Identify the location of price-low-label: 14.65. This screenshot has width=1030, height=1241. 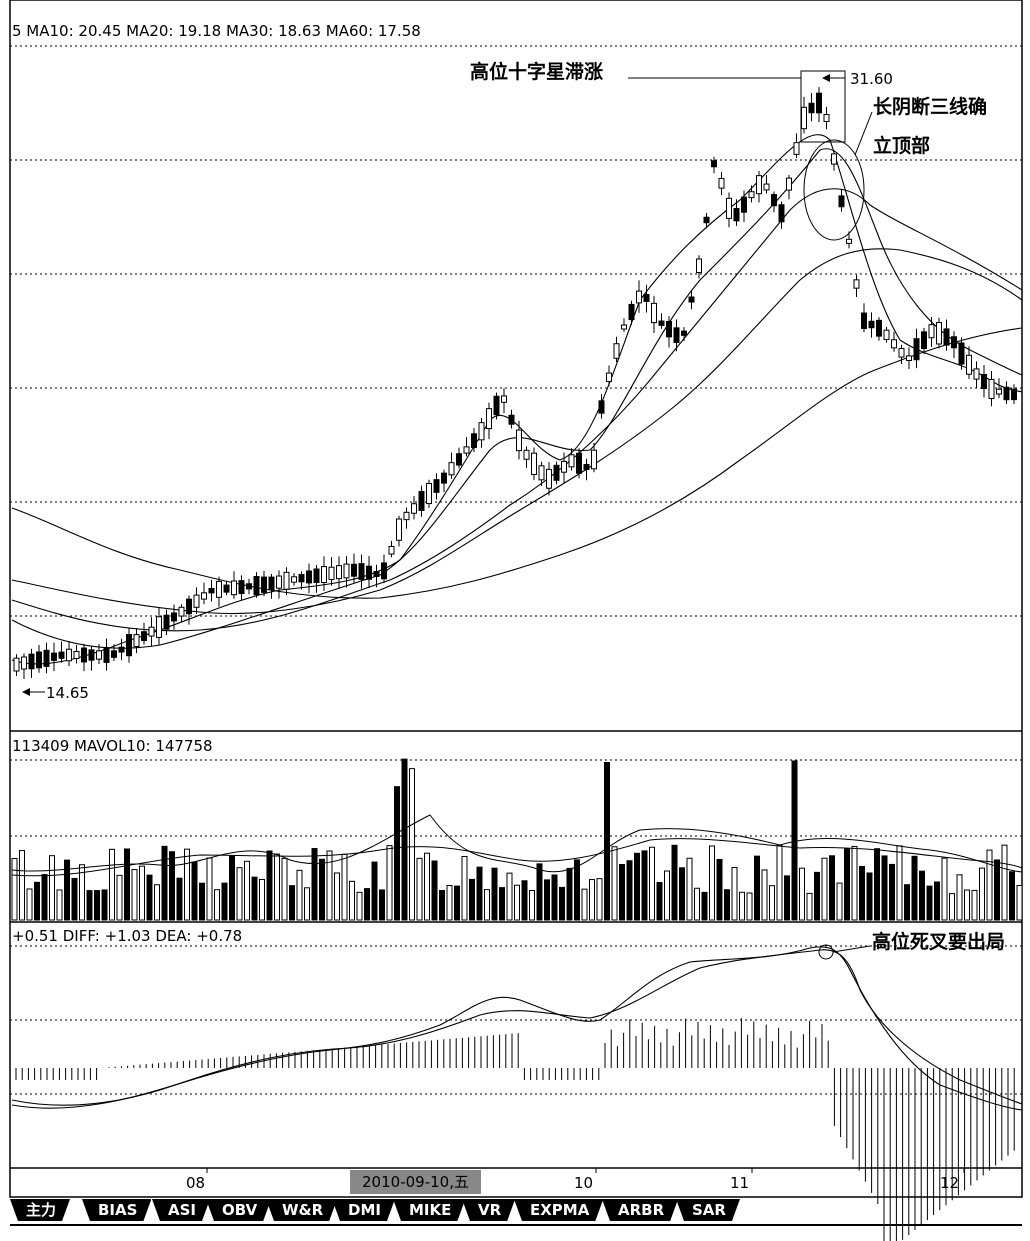
(67, 693).